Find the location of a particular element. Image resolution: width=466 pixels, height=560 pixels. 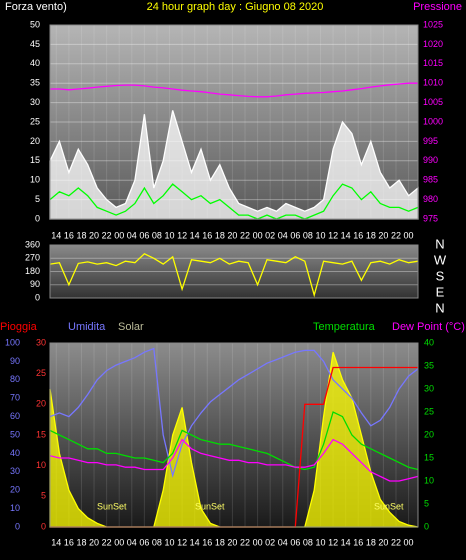

y-tick-label: 990 is located at coordinates (430, 160).